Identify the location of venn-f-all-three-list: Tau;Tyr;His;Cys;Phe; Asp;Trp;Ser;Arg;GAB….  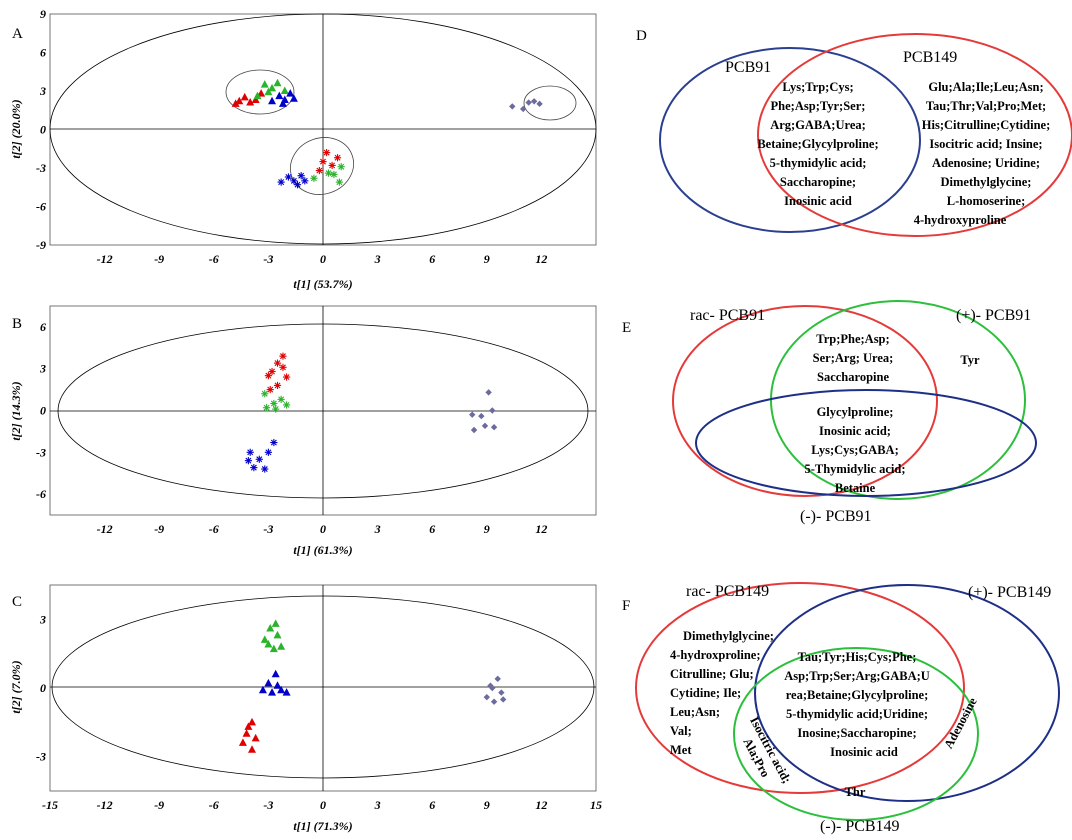
(857, 704).